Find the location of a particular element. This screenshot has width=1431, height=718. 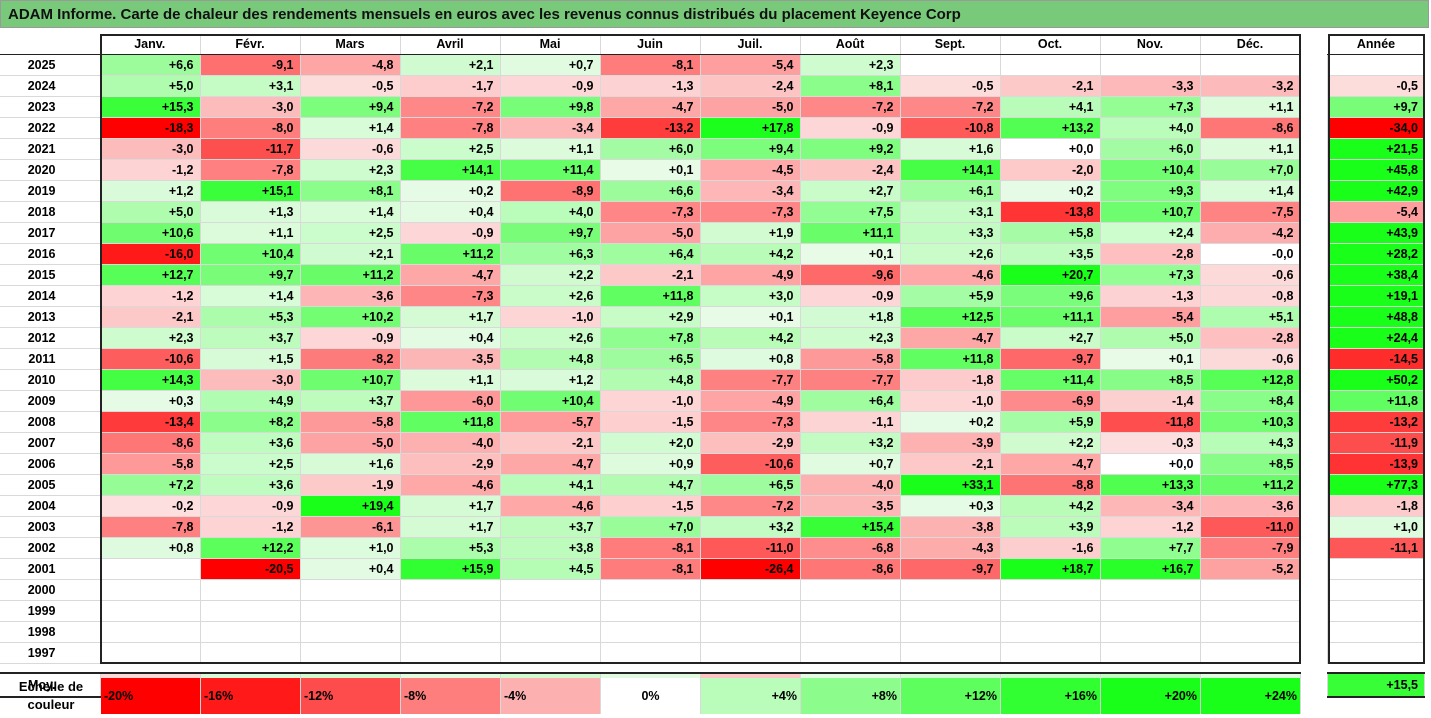

annual-cell: +38,4 is located at coordinates (1376, 275).